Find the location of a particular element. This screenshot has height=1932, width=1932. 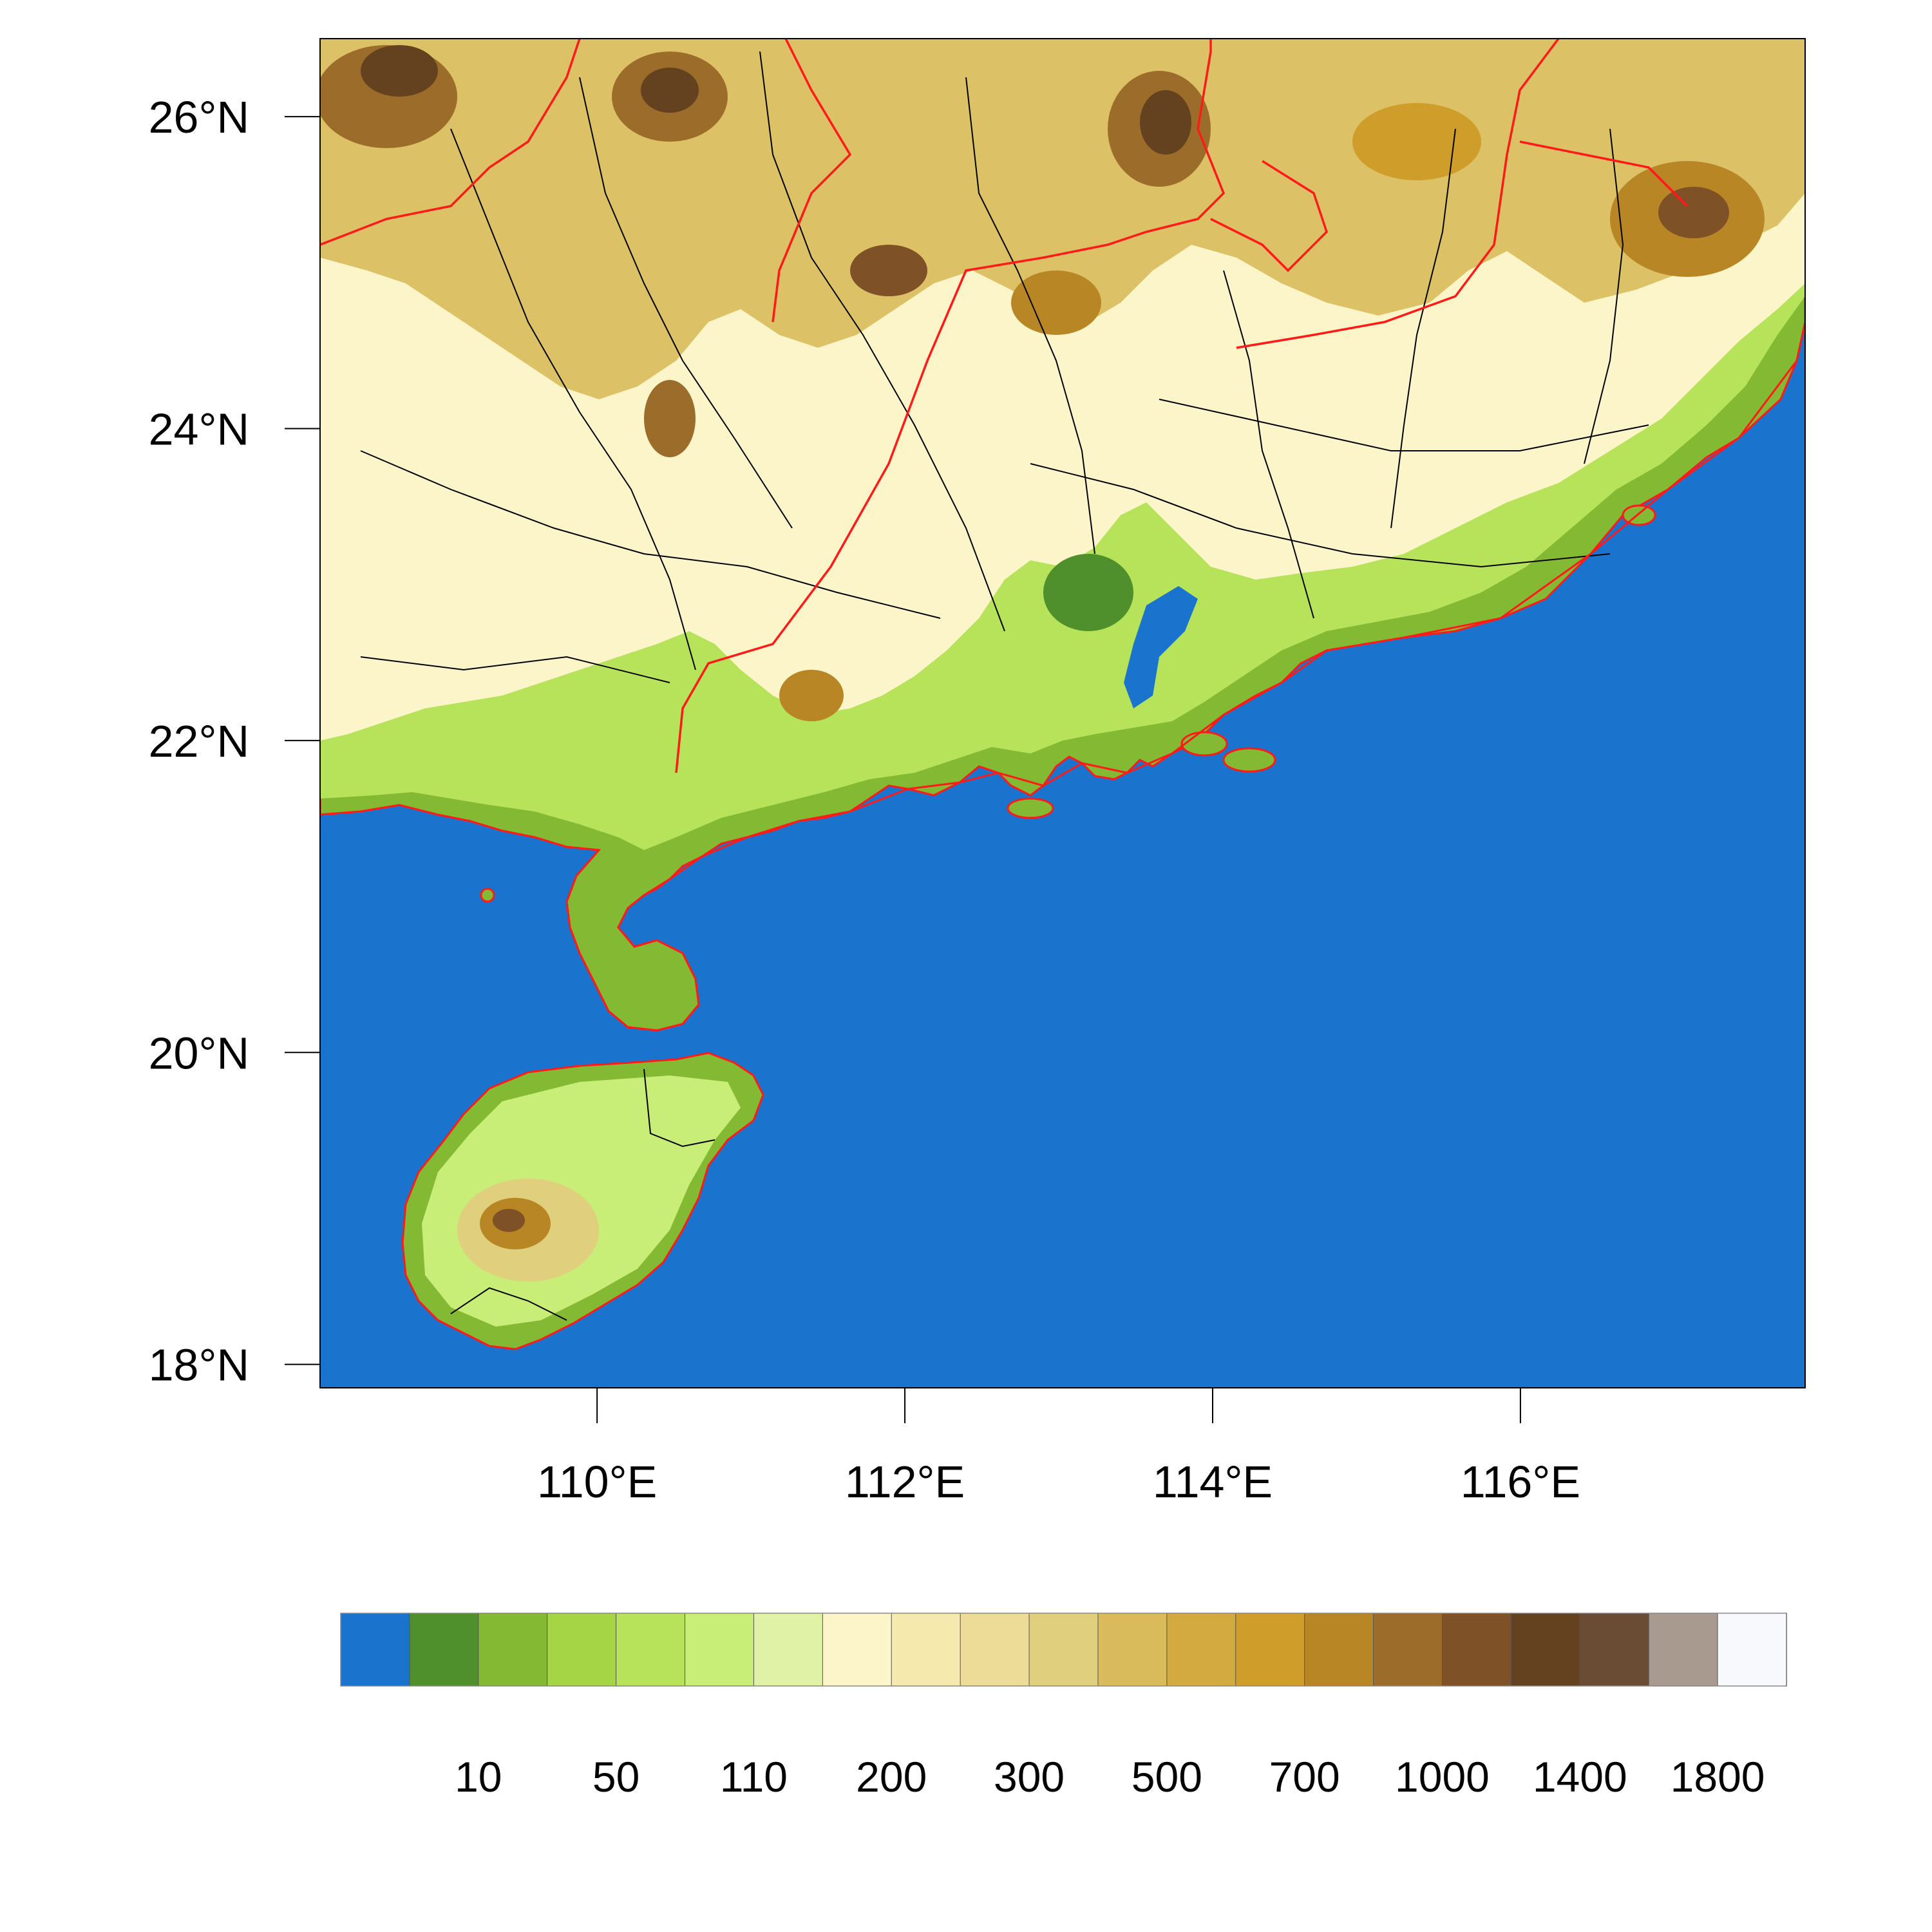

colorbar-label: 1800 is located at coordinates (1718, 1777).